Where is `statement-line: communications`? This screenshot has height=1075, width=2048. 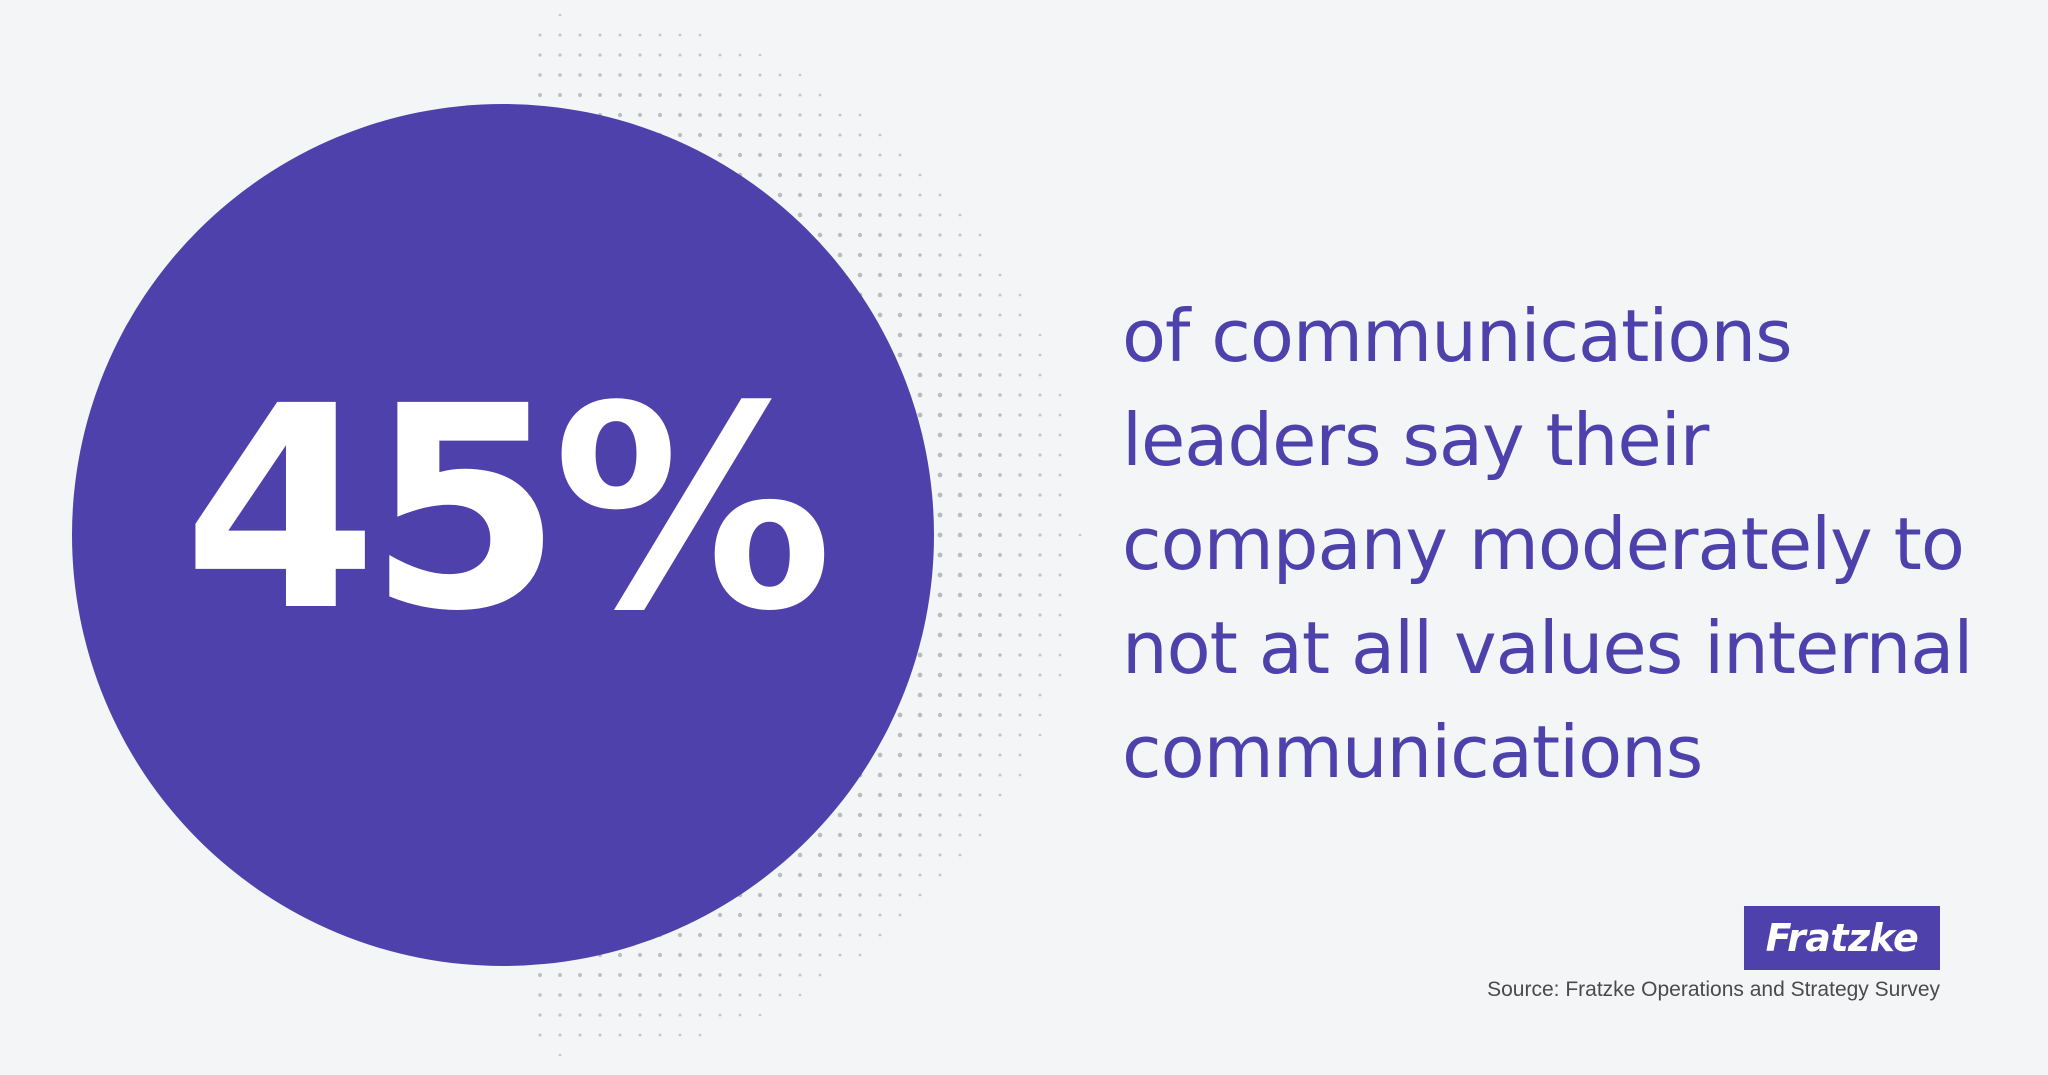 statement-line: communications is located at coordinates (1412, 752).